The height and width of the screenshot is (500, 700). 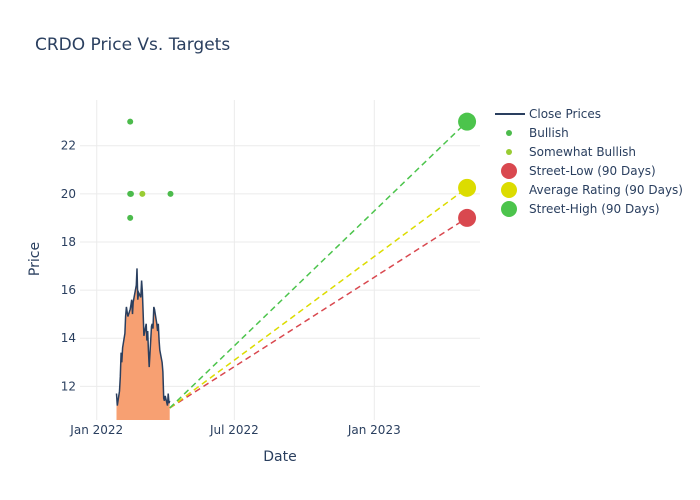 I want to click on rating-points-layer, so click(x=302, y=169).